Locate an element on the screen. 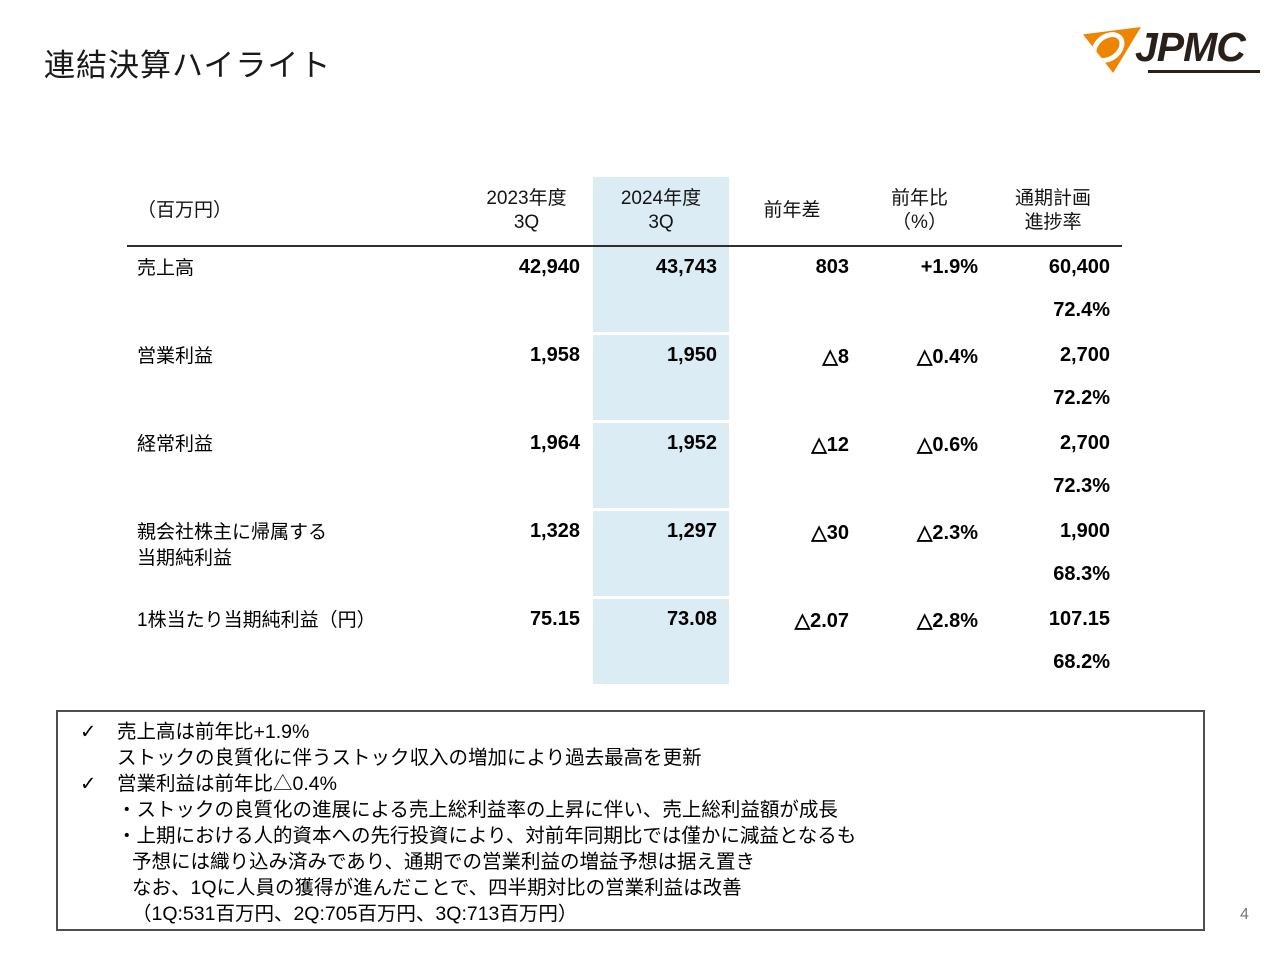  logo-underline is located at coordinates (1204, 71).